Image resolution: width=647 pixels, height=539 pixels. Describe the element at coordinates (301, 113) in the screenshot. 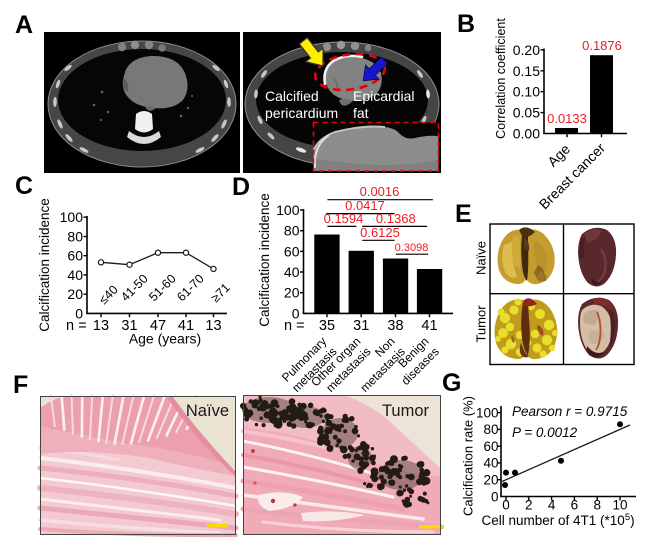

I see `svg-text: pericardium` at that location.